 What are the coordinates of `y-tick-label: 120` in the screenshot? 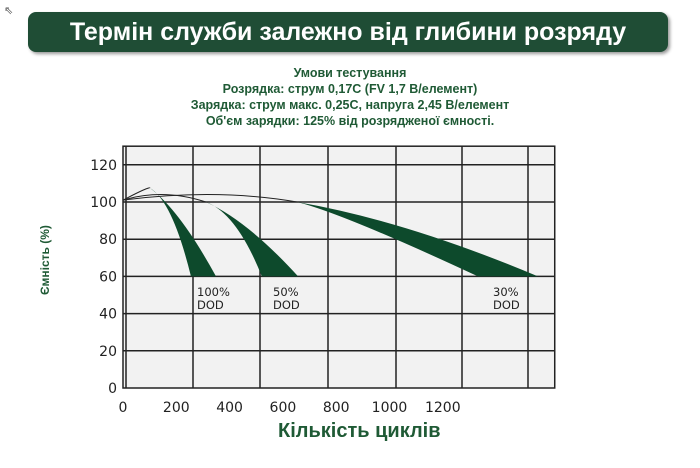 It's located at (103, 166).